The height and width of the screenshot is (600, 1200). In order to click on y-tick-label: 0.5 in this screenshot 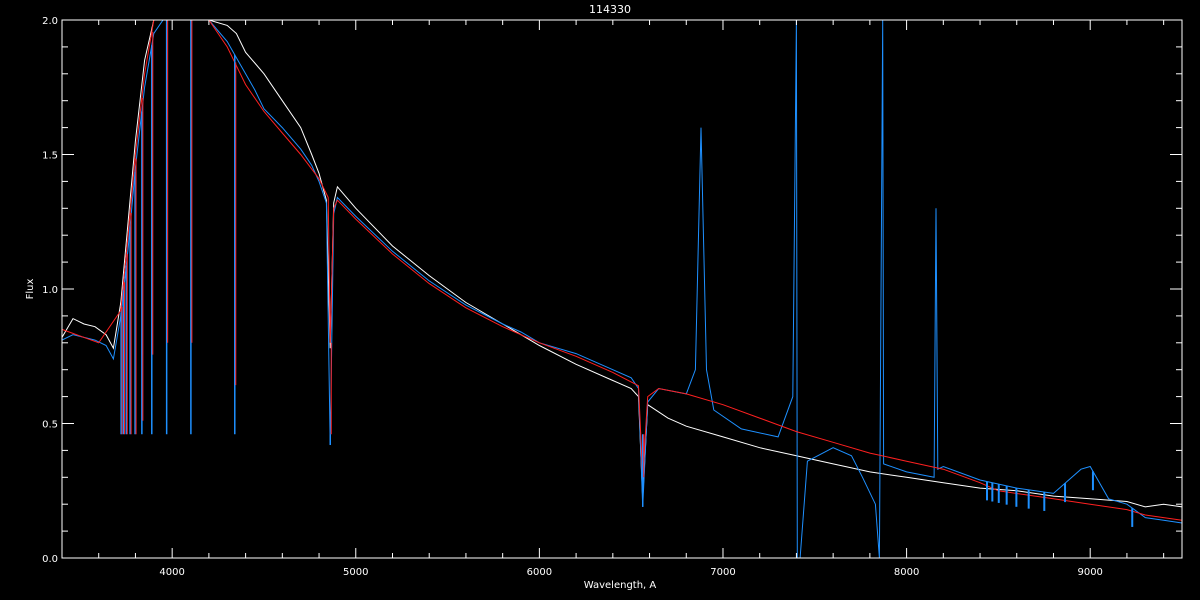, I will do `click(50, 425)`.